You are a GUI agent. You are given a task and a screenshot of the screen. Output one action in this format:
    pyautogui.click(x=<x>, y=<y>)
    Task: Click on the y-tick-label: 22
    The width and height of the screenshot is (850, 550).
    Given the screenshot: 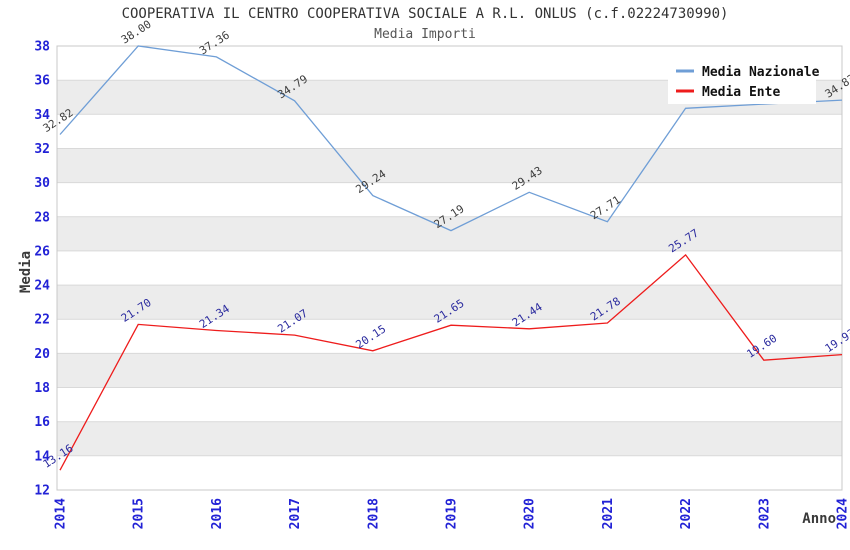 What is the action you would take?
    pyautogui.click(x=42, y=320)
    